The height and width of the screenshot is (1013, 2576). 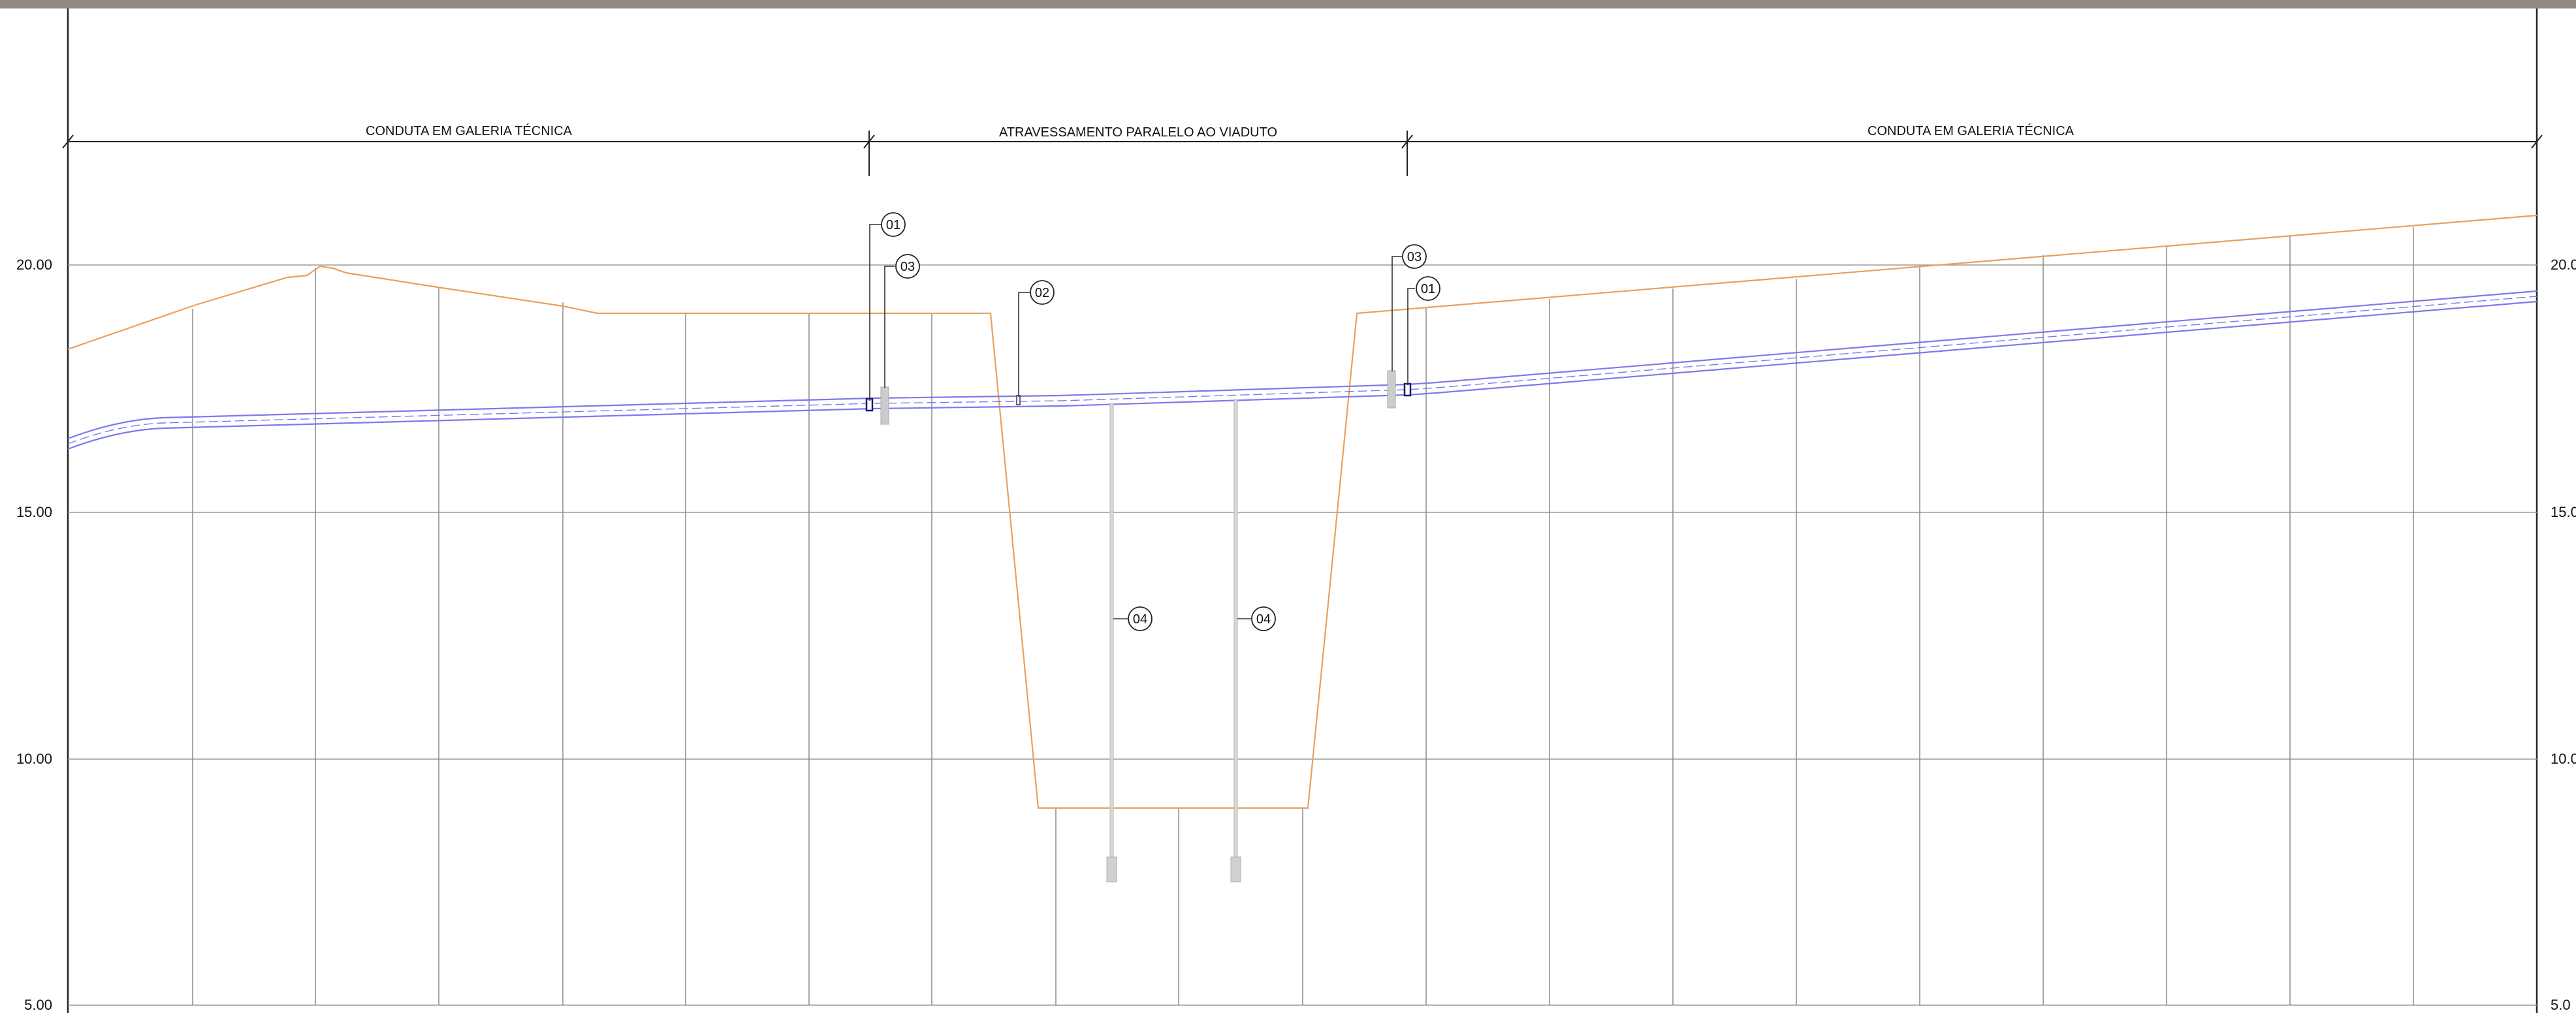 What do you see at coordinates (1112, 630) in the screenshot?
I see `pile-left-shaft` at bounding box center [1112, 630].